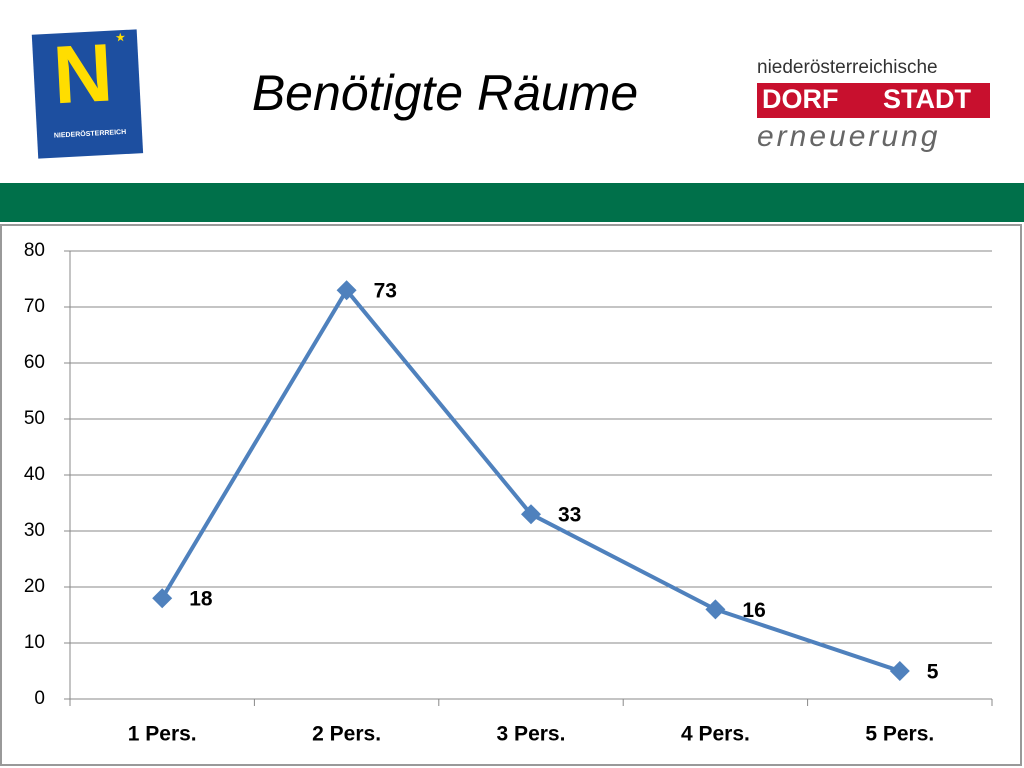 The height and width of the screenshot is (768, 1024). What do you see at coordinates (873, 100) in the screenshot?
I see `logo-right-box` at bounding box center [873, 100].